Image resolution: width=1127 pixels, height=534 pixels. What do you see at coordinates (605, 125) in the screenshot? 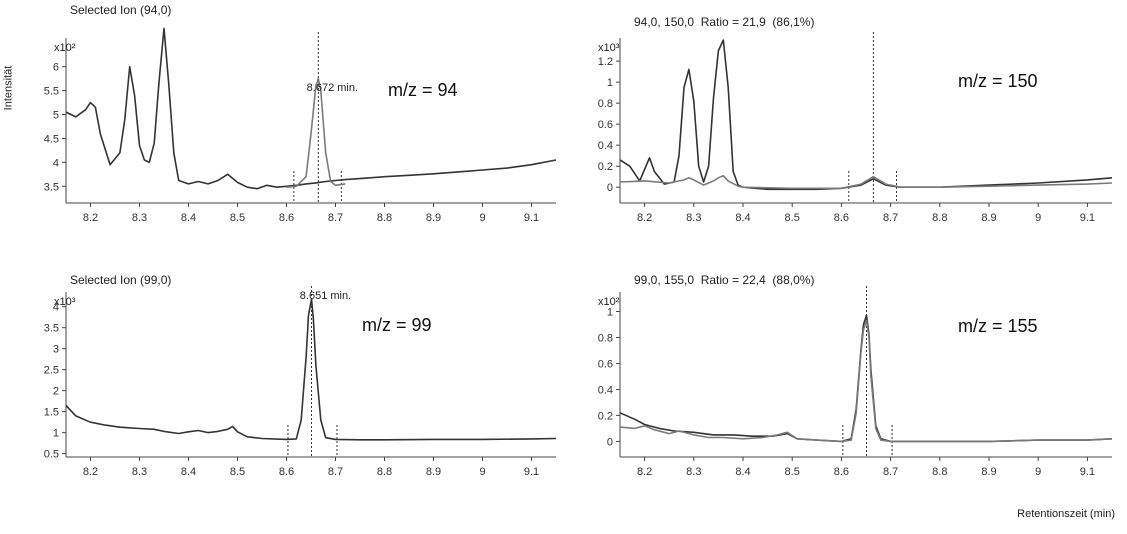
I see `panel-2-y-tick-label: 0.6` at bounding box center [605, 125].